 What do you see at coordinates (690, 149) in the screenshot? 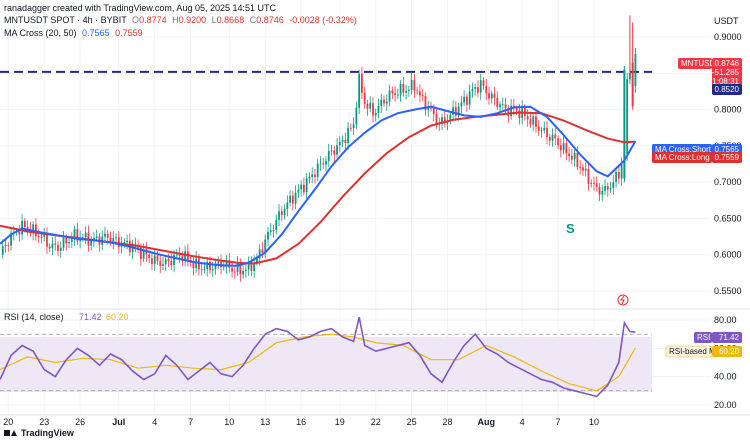
I see `ma-short-tag-label: MA Cross:Short MA` at bounding box center [690, 149].